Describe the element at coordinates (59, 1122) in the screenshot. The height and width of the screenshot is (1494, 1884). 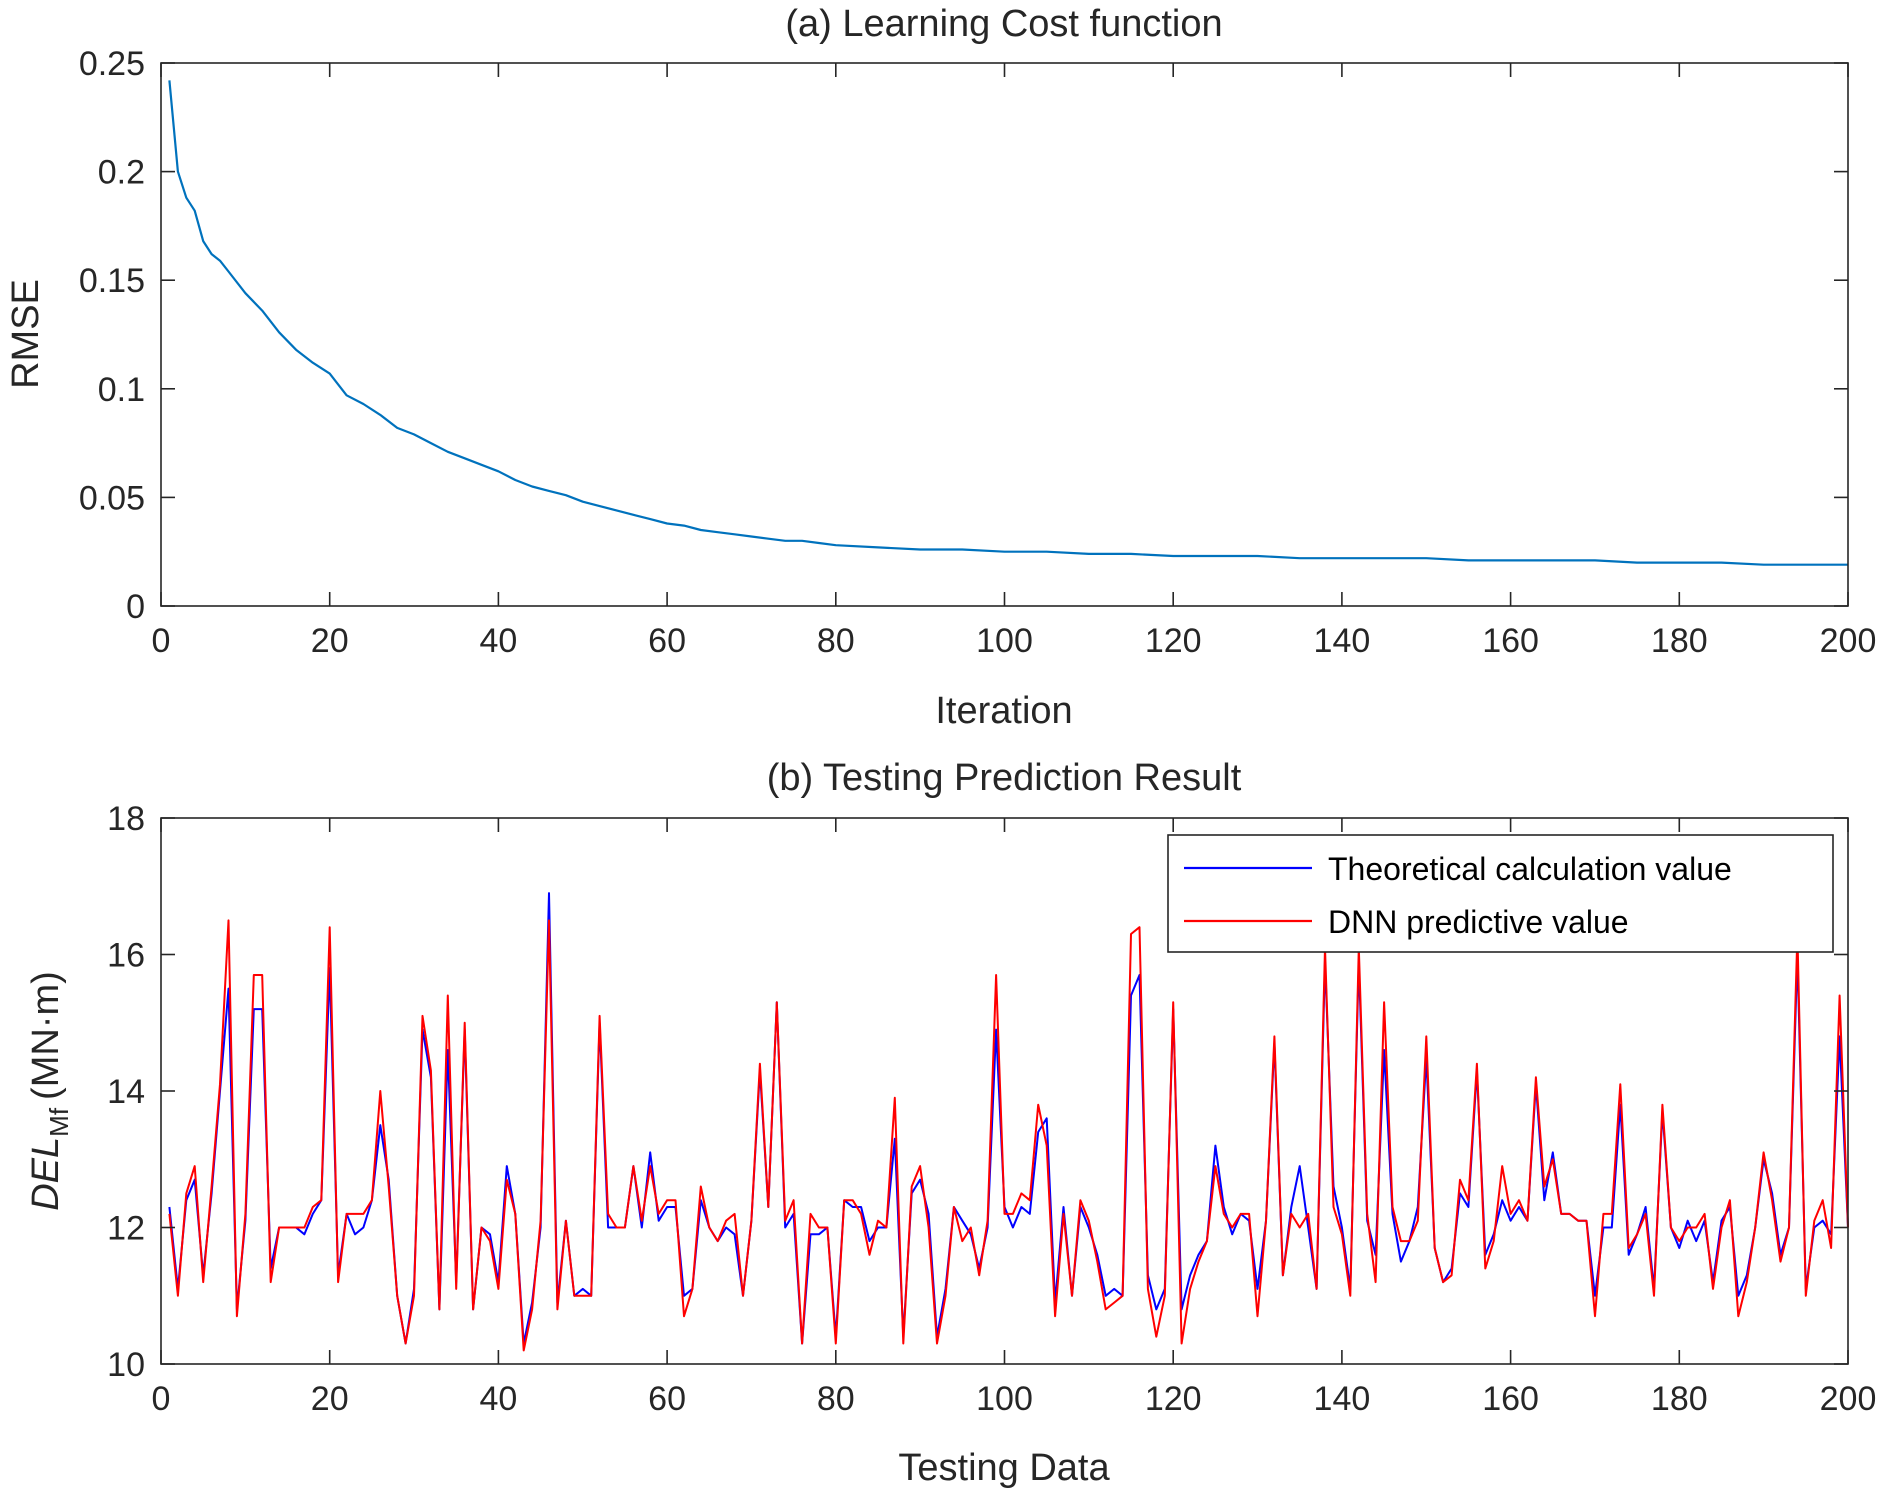
I see `panel-b-ylabel-subscript: Mf` at that location.